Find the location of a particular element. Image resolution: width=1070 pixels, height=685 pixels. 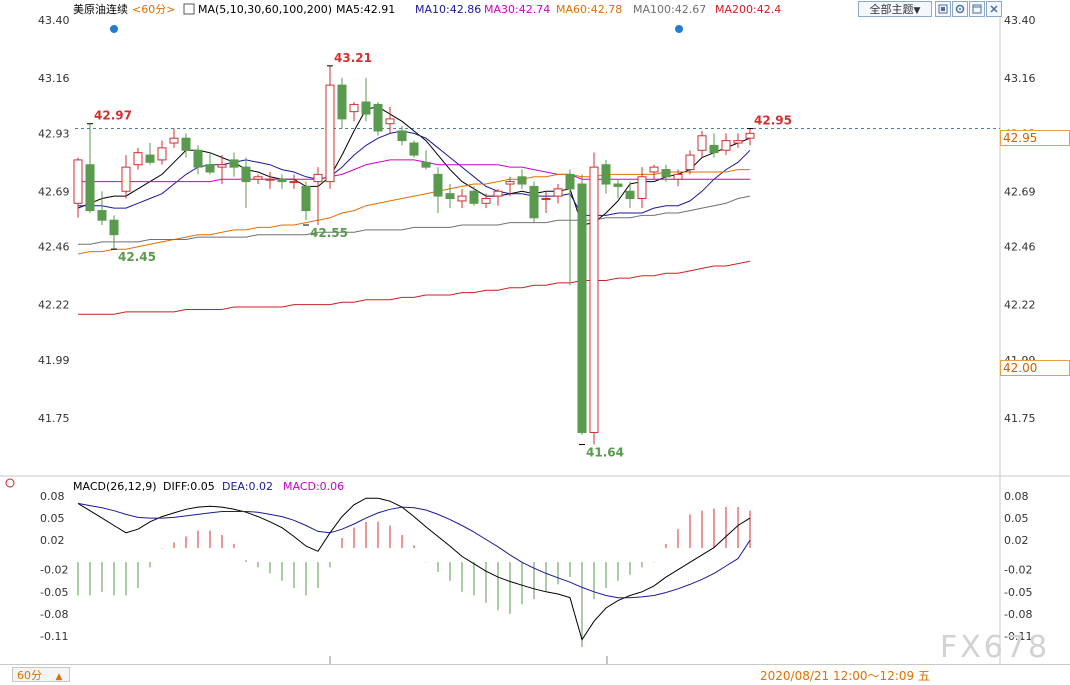

last-price-tag: 42.95 is located at coordinates (1035, 138).